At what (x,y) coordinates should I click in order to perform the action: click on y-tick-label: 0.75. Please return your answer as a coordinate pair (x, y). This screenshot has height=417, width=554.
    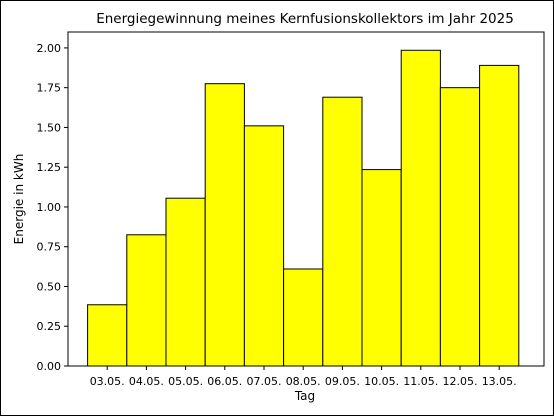
    Looking at the image, I should click on (49, 247).